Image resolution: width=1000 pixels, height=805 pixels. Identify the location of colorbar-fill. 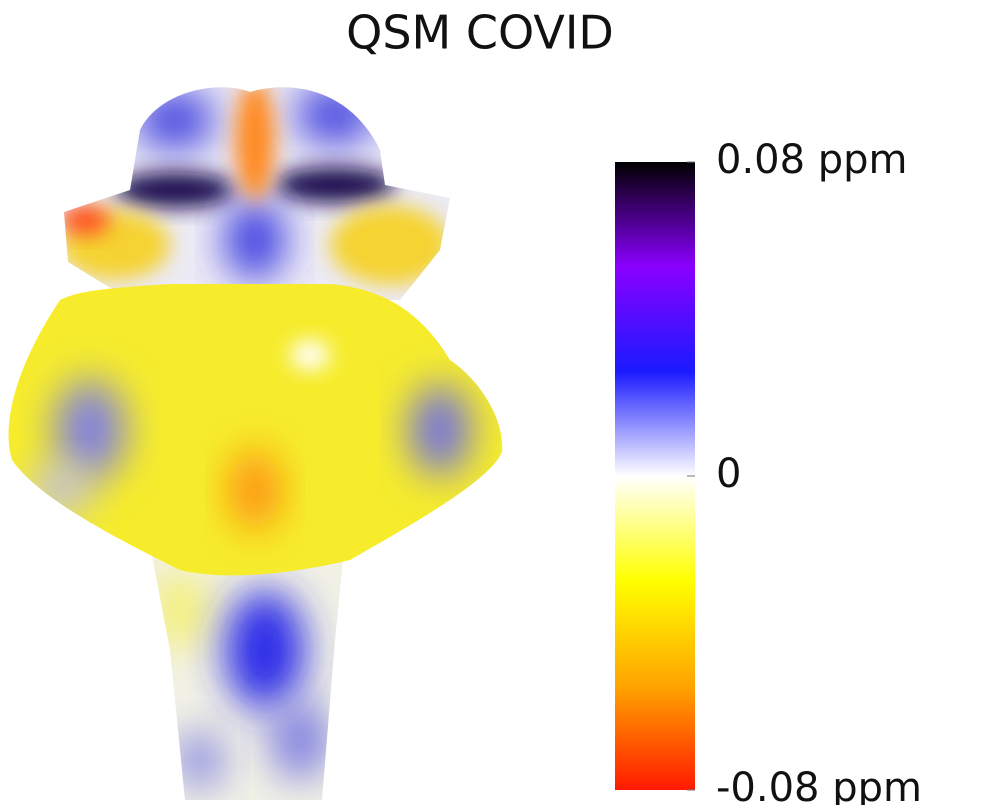
(655, 476).